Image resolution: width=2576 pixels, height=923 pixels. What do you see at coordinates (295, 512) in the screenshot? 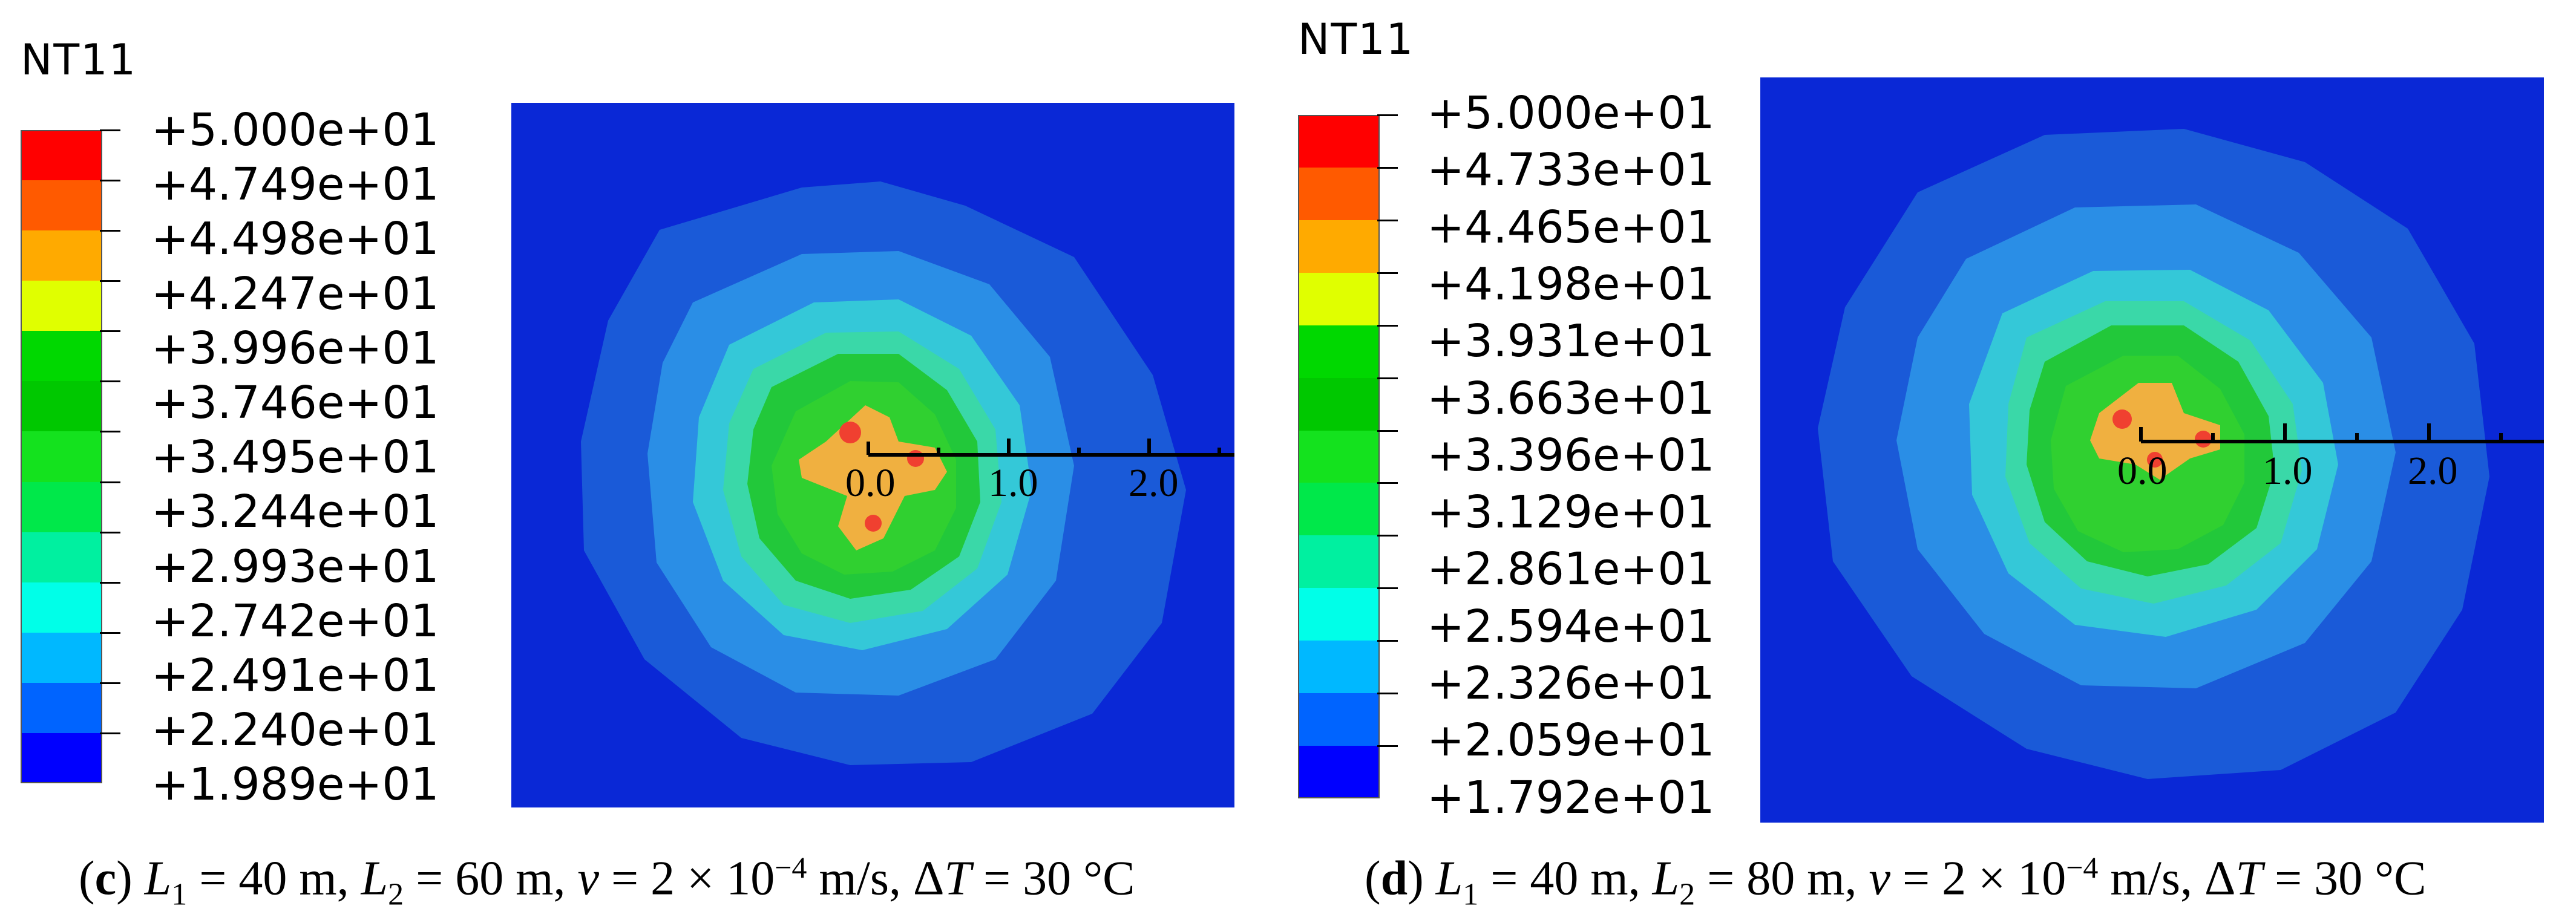
I see `legend-level-label: +3.244e+01` at bounding box center [295, 512].